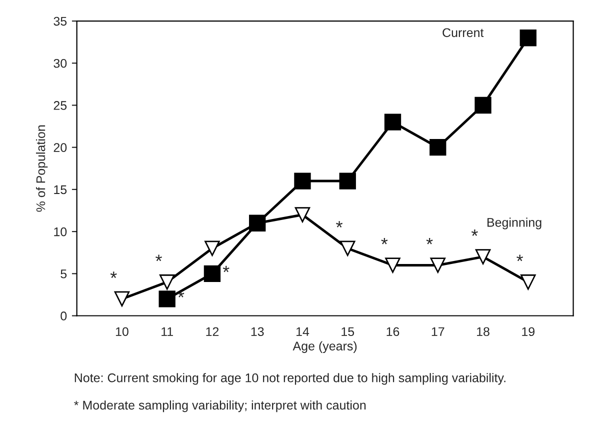 This screenshot has width=591, height=421. I want to click on x-tick-label: 12, so click(212, 331).